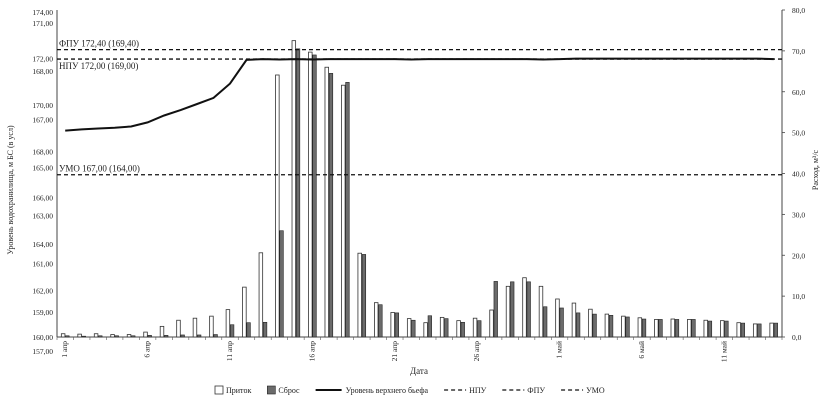  I want to click on left-tick-label: 157,00, so click(42, 351).